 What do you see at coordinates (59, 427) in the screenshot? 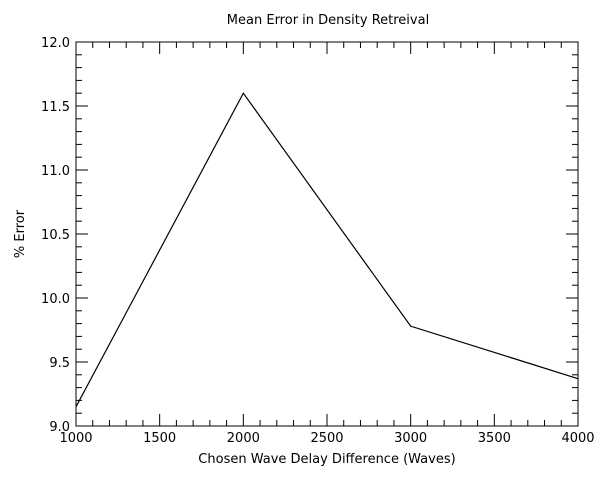
I see `y-tick-label: 9.0` at bounding box center [59, 427].